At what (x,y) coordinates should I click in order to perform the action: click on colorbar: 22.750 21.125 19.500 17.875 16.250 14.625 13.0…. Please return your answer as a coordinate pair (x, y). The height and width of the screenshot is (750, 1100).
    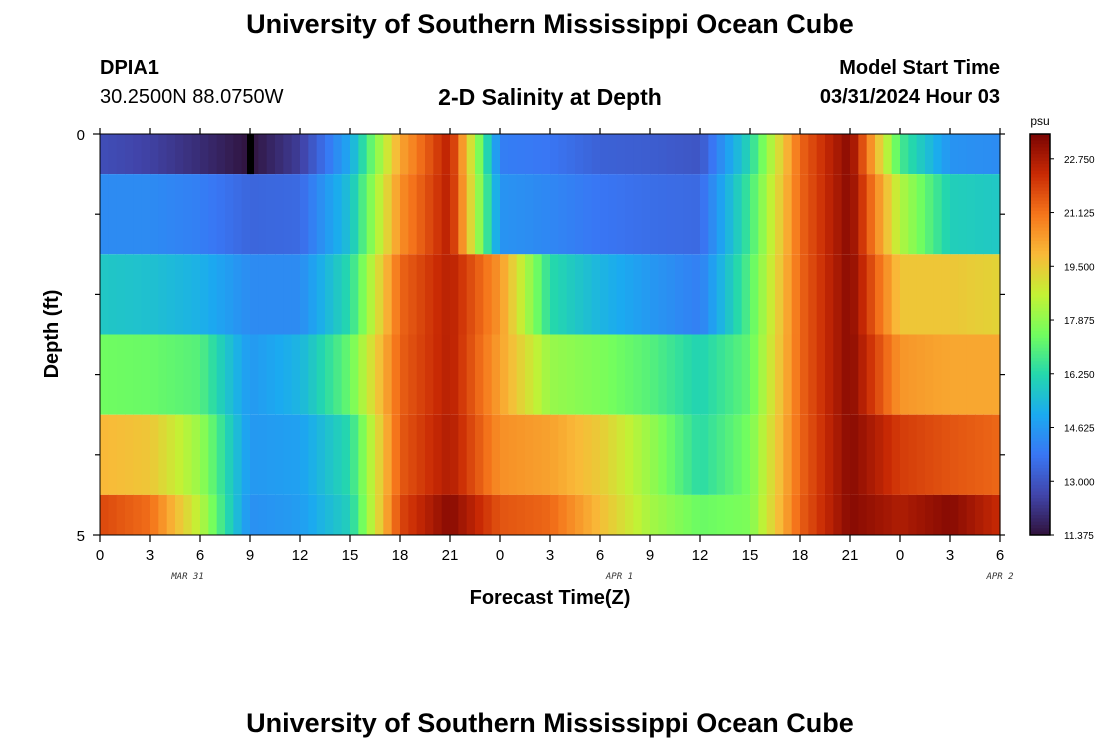
    Looking at the image, I should click on (1062, 337).